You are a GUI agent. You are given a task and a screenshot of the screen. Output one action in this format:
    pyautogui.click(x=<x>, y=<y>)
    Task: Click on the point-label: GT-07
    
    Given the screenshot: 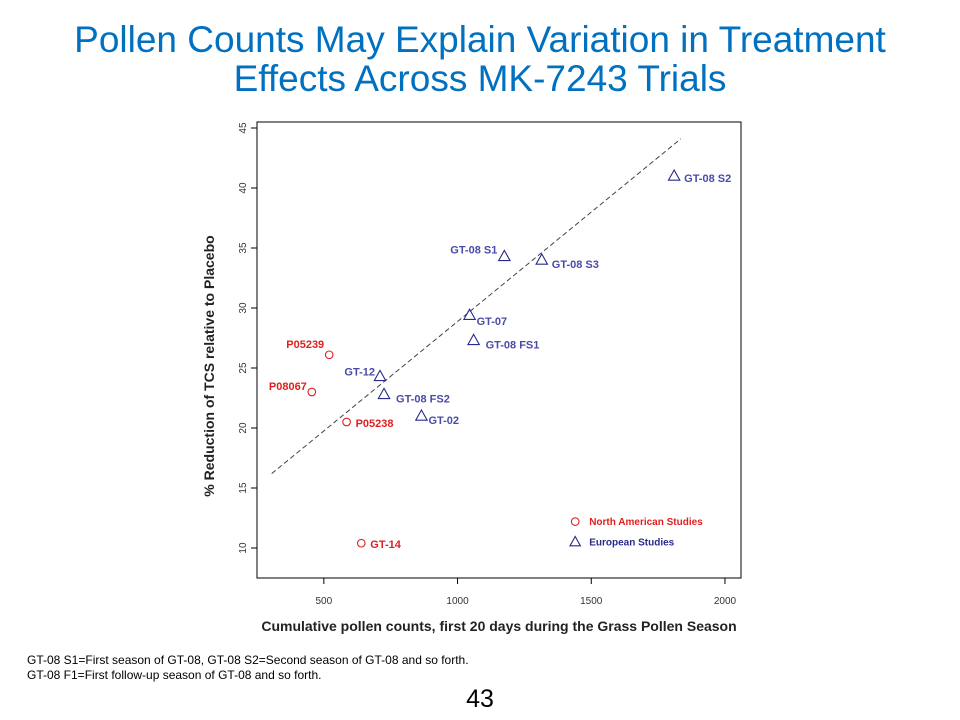 What is the action you would take?
    pyautogui.click(x=492, y=322)
    